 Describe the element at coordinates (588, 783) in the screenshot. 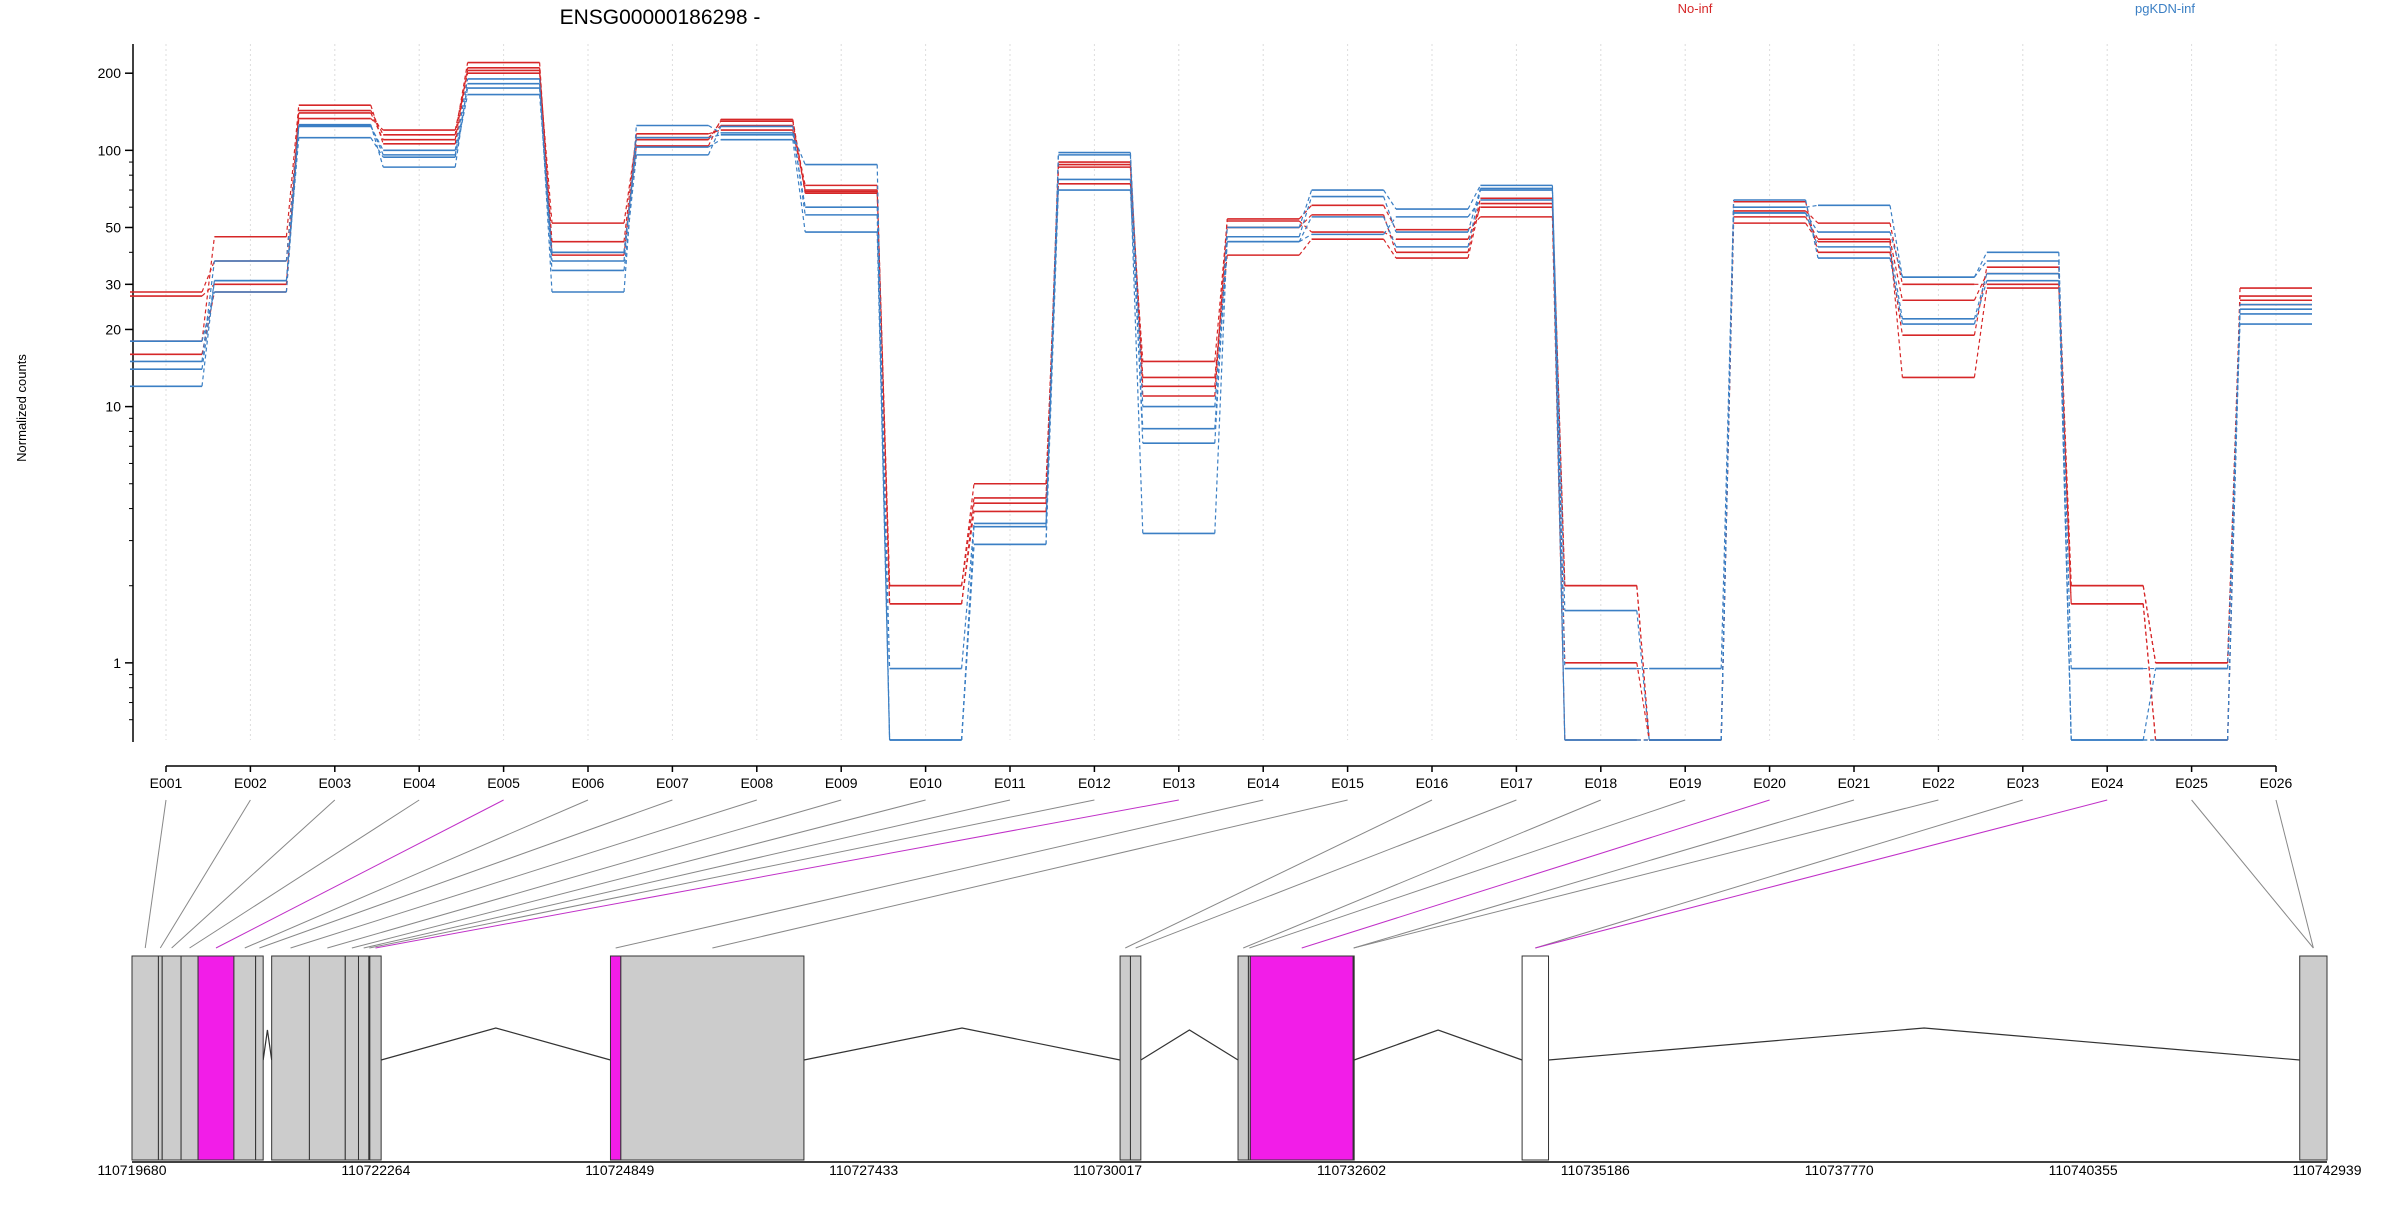

I see `x-tick-label: E006` at that location.